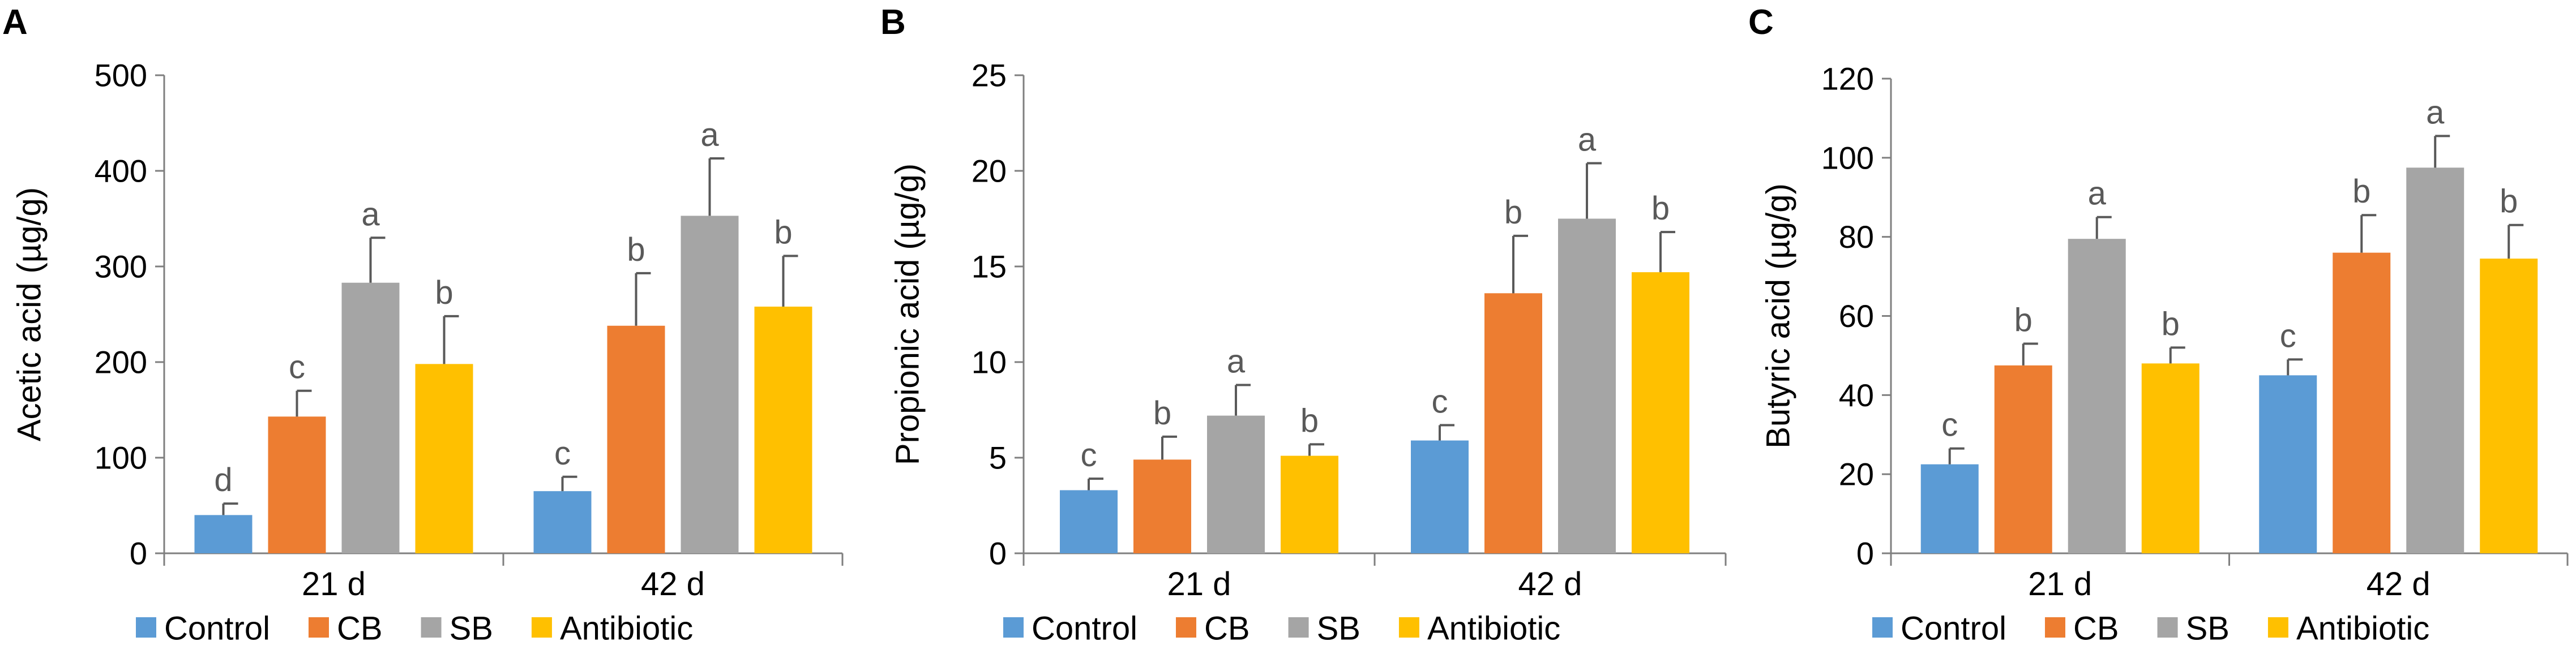  What do you see at coordinates (121, 75) in the screenshot?
I see `y-tick-label: 500` at bounding box center [121, 75].